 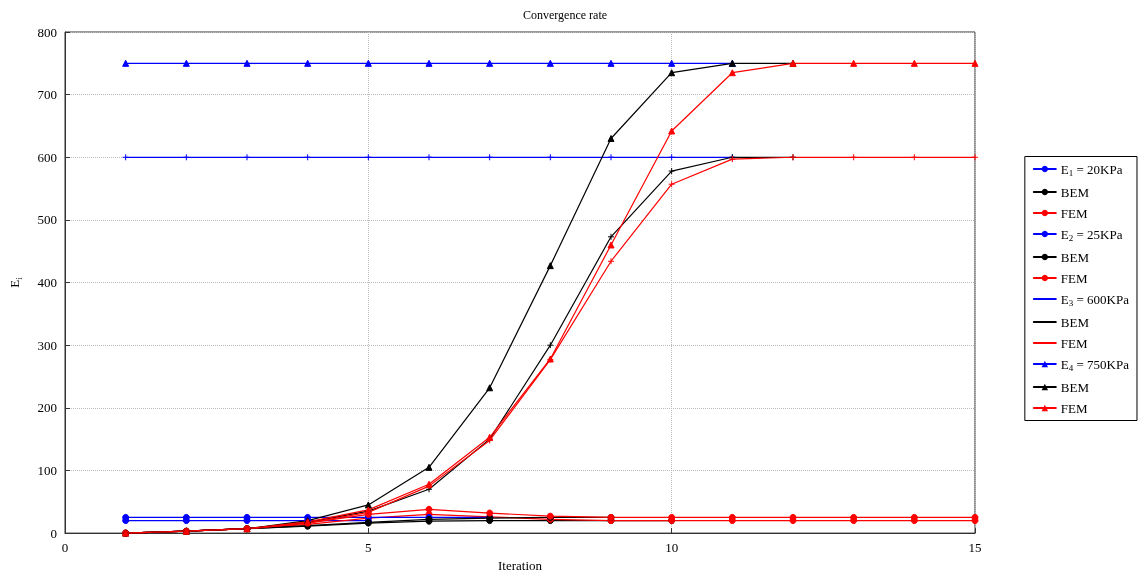 What do you see at coordinates (975, 548) in the screenshot?
I see `x-tick-label: 15` at bounding box center [975, 548].